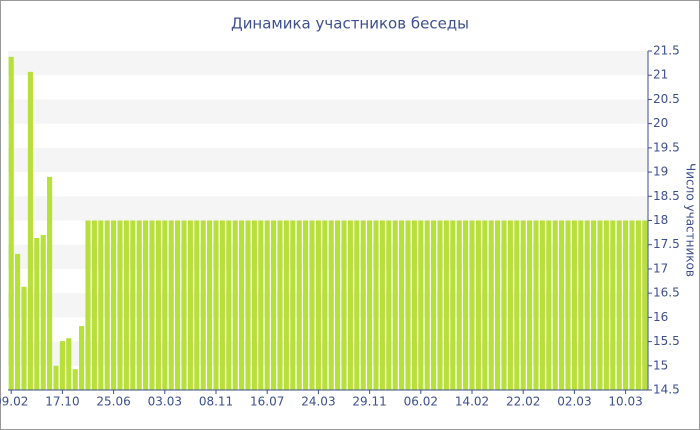 The image size is (700, 430). What do you see at coordinates (666, 99) in the screenshot?
I see `y-tick-label: 20.5` at bounding box center [666, 99].